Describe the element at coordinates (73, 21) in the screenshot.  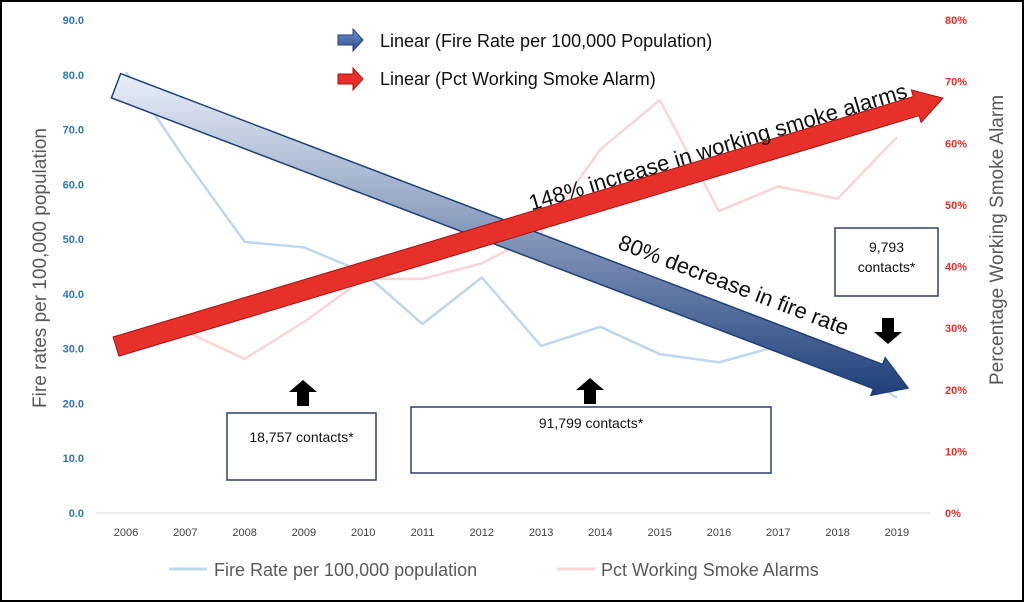
I see `left-tick-label: 90.0` at that location.